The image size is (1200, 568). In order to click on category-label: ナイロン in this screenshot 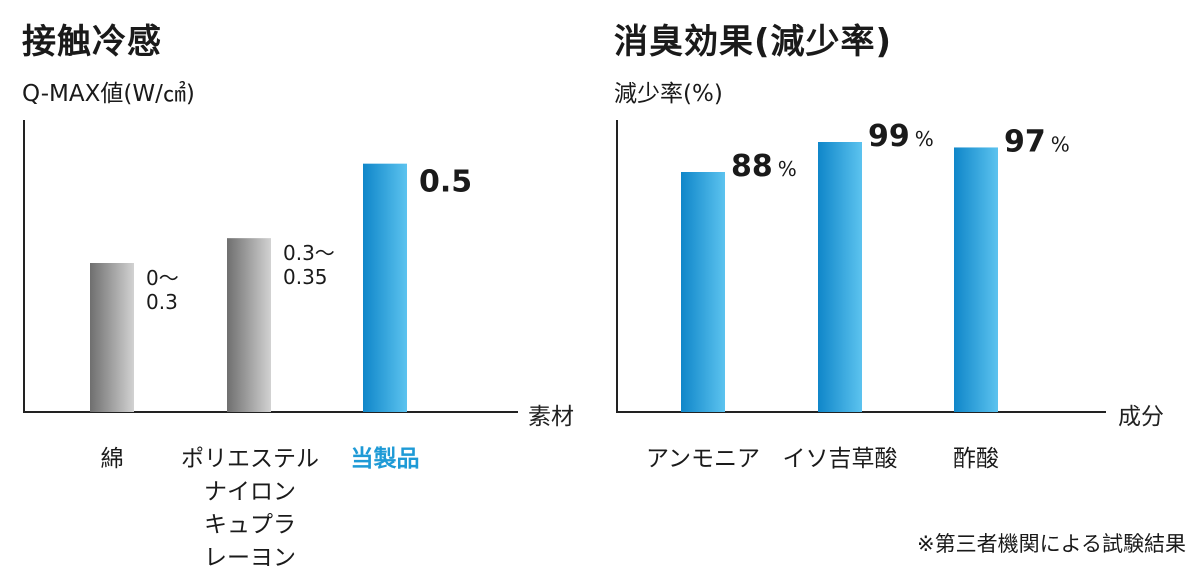, I will do `click(250, 492)`.